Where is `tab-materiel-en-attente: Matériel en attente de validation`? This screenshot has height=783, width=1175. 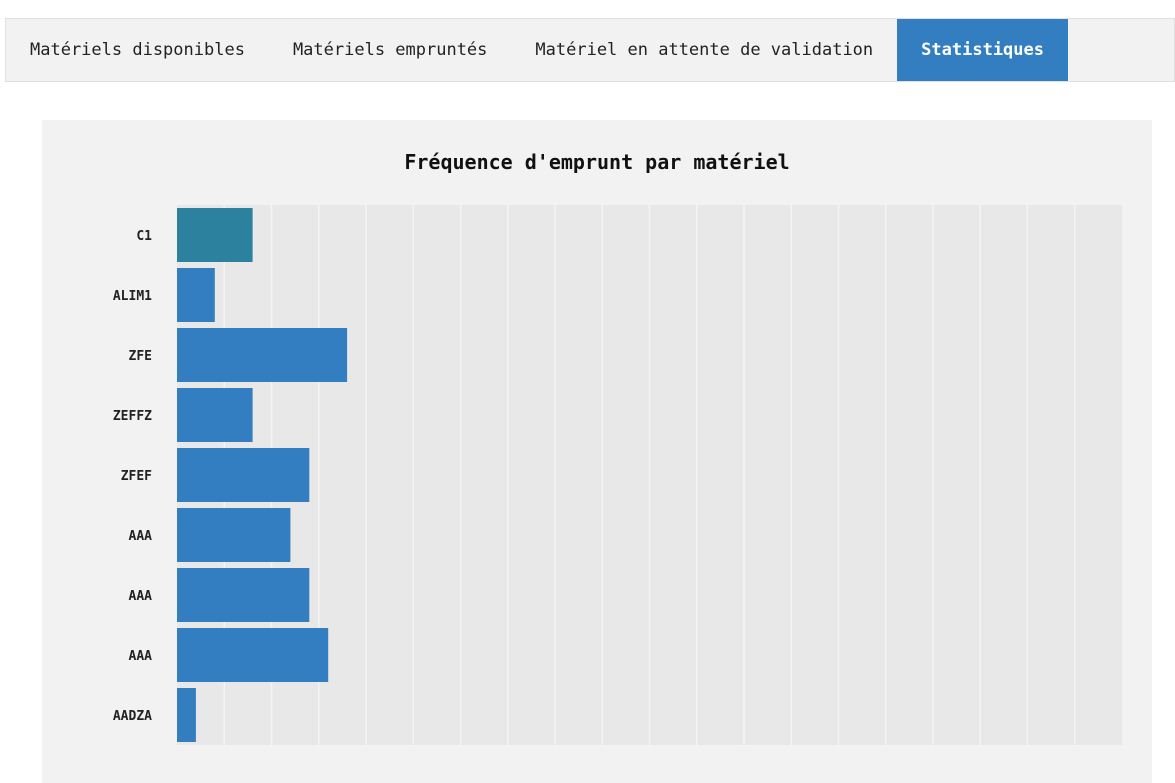
tab-materiel-en-attente: Matériel en attente de validation is located at coordinates (704, 50).